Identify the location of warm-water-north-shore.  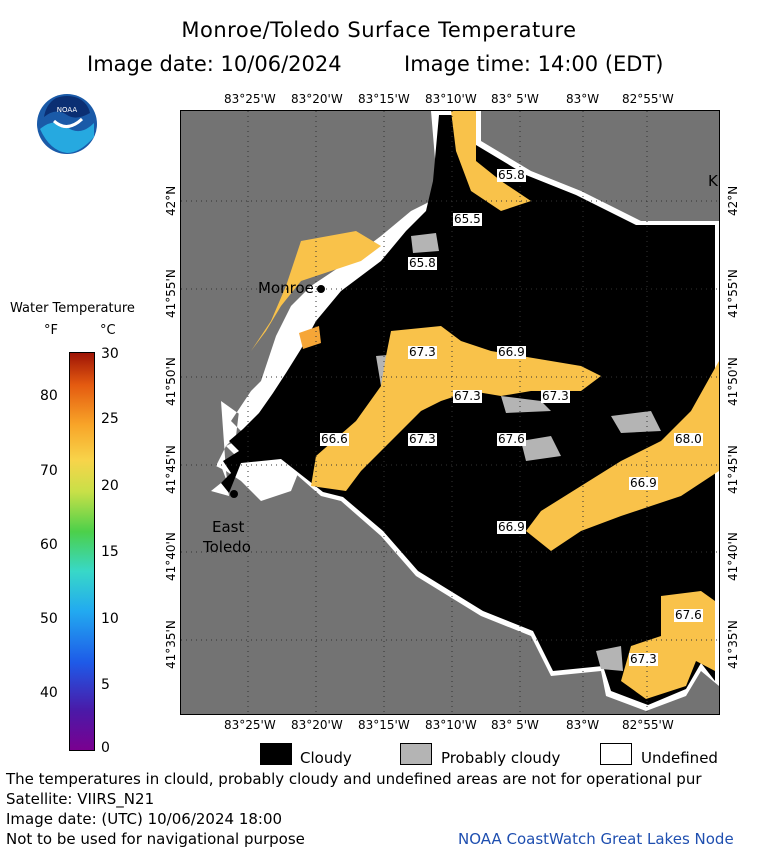
(316, 291).